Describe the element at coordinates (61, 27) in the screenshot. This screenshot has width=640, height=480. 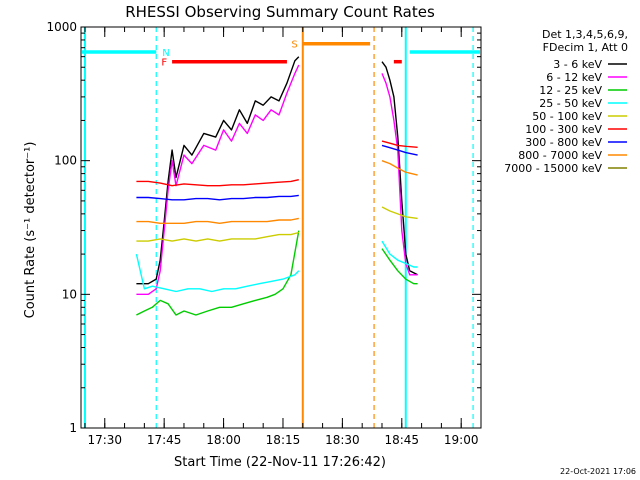
I see `y-tick-label: 1000` at that location.